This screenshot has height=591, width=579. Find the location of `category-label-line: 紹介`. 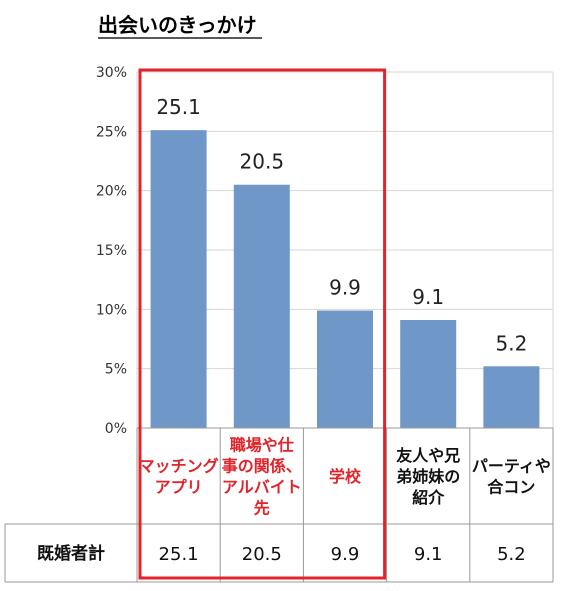

category-label-line: 紹介 is located at coordinates (428, 497).